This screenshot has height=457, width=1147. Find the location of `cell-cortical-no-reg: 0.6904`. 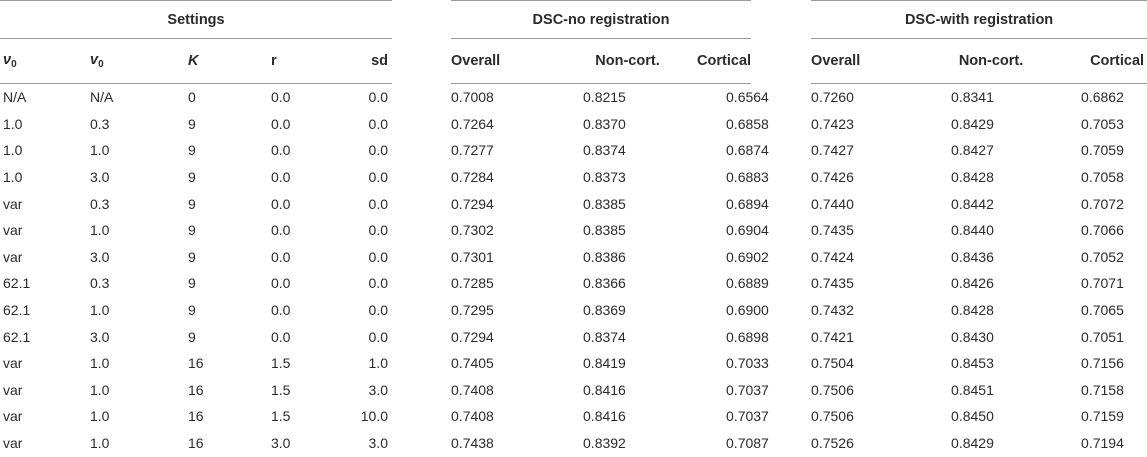

cell-cortical-no-reg: 0.6904 is located at coordinates (747, 230).